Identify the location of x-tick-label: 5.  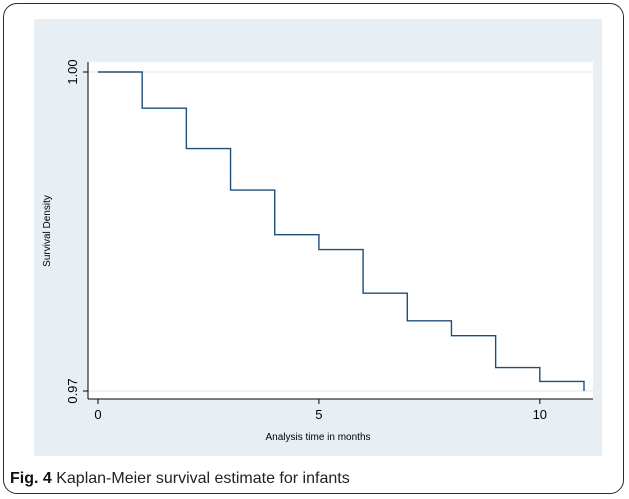
(318, 414).